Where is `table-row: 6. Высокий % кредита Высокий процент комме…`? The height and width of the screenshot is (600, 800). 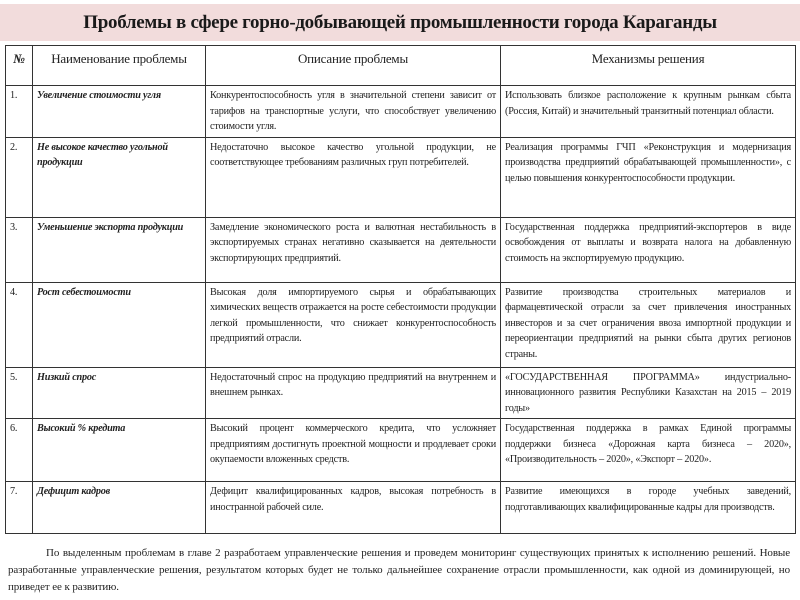
table-row: 6. Высокий % кредита Высокий процент комме… is located at coordinates (400, 450).